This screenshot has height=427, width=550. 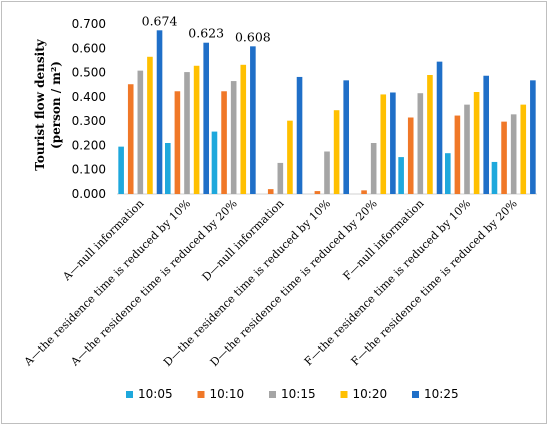 What do you see at coordinates (89, 109) in the screenshot?
I see `y-axis-ticks: 0.000 0.100 0.200 0.300 0.400 0.500 0.600 0.700` at bounding box center [89, 109].